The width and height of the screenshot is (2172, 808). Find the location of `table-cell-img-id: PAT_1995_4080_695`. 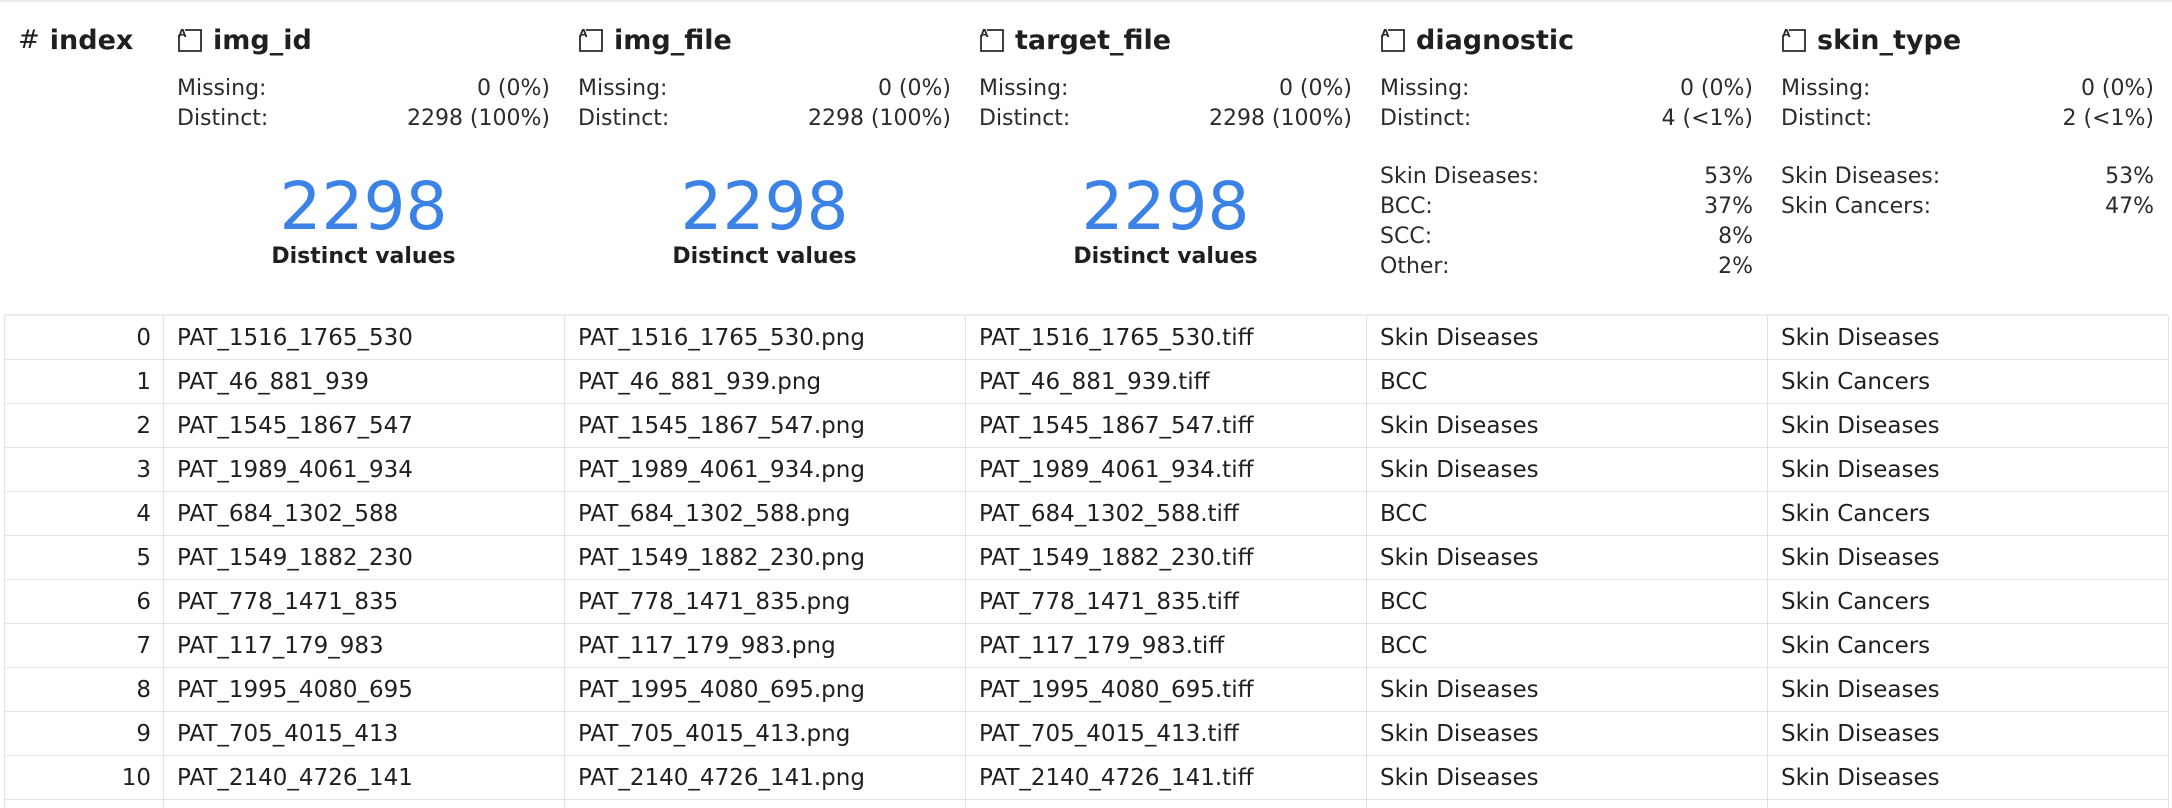

table-cell-img-id: PAT_1995_4080_695 is located at coordinates (295, 690).